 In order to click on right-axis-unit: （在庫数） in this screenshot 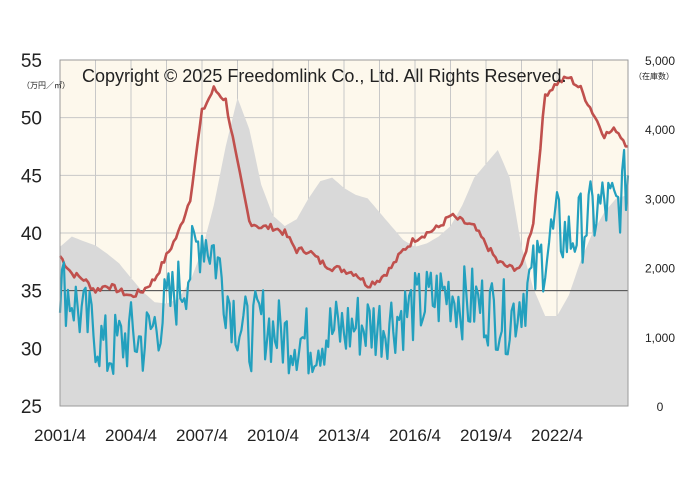, I will do `click(654, 76)`.